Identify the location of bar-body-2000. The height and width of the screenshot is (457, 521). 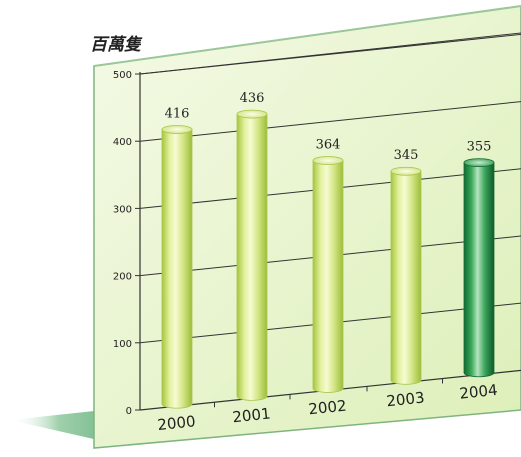
(177, 269).